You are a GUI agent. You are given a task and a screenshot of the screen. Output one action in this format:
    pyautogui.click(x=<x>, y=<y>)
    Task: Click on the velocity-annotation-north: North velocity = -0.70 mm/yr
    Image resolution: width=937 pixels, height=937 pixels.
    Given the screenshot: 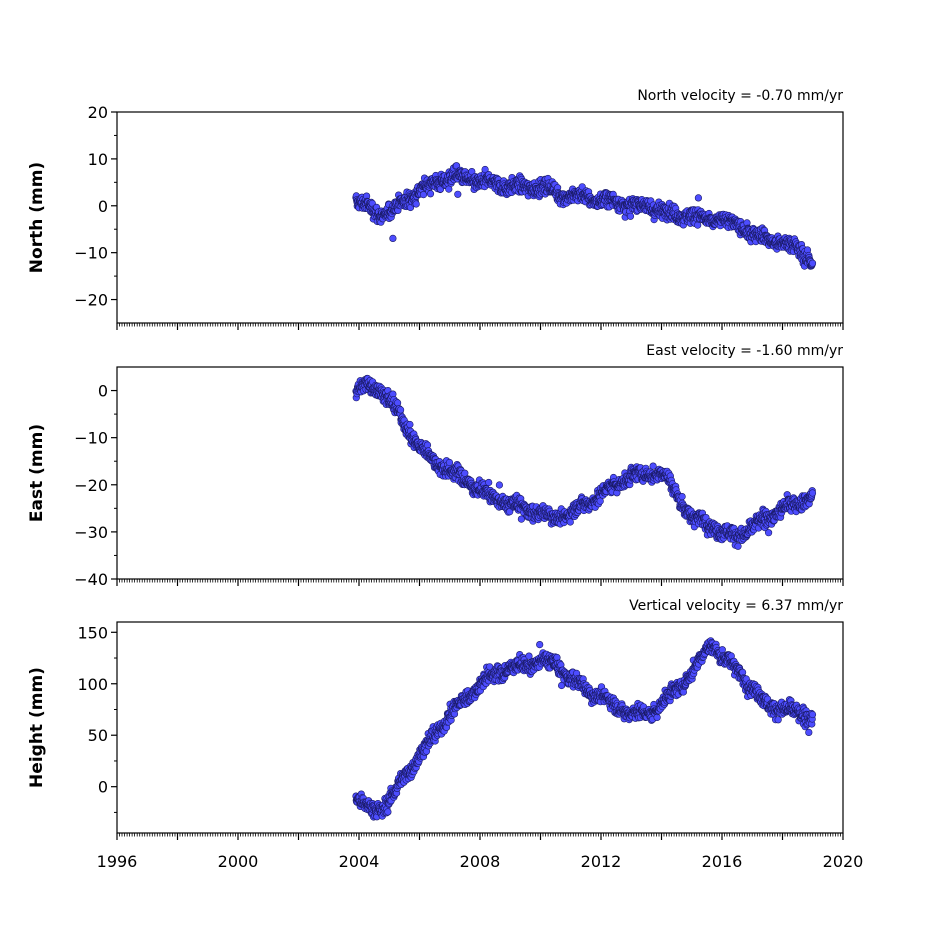 What is the action you would take?
    pyautogui.click(x=740, y=96)
    